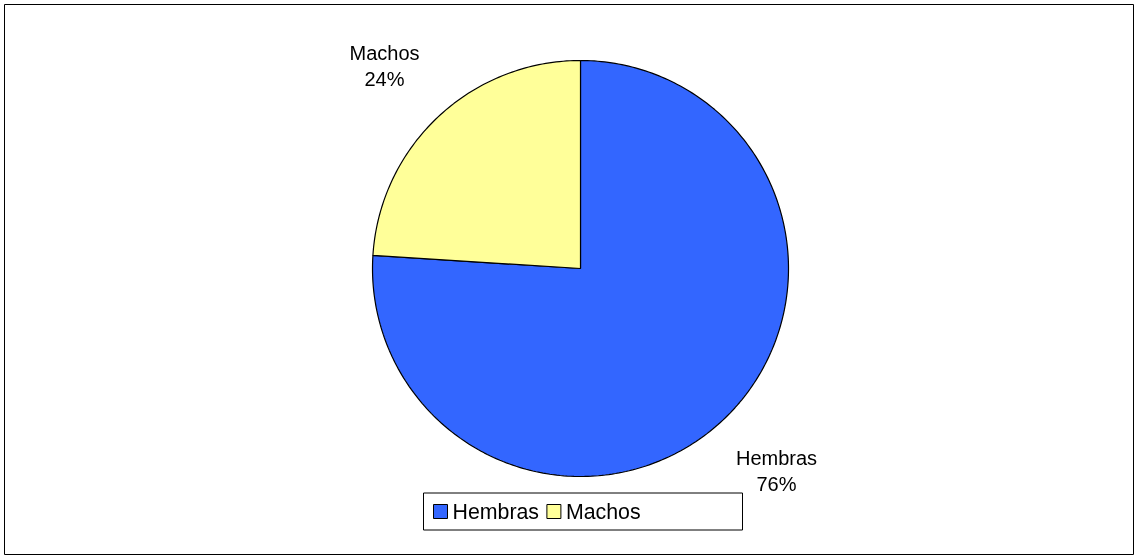  I want to click on data-label: 76%, so click(776, 484).